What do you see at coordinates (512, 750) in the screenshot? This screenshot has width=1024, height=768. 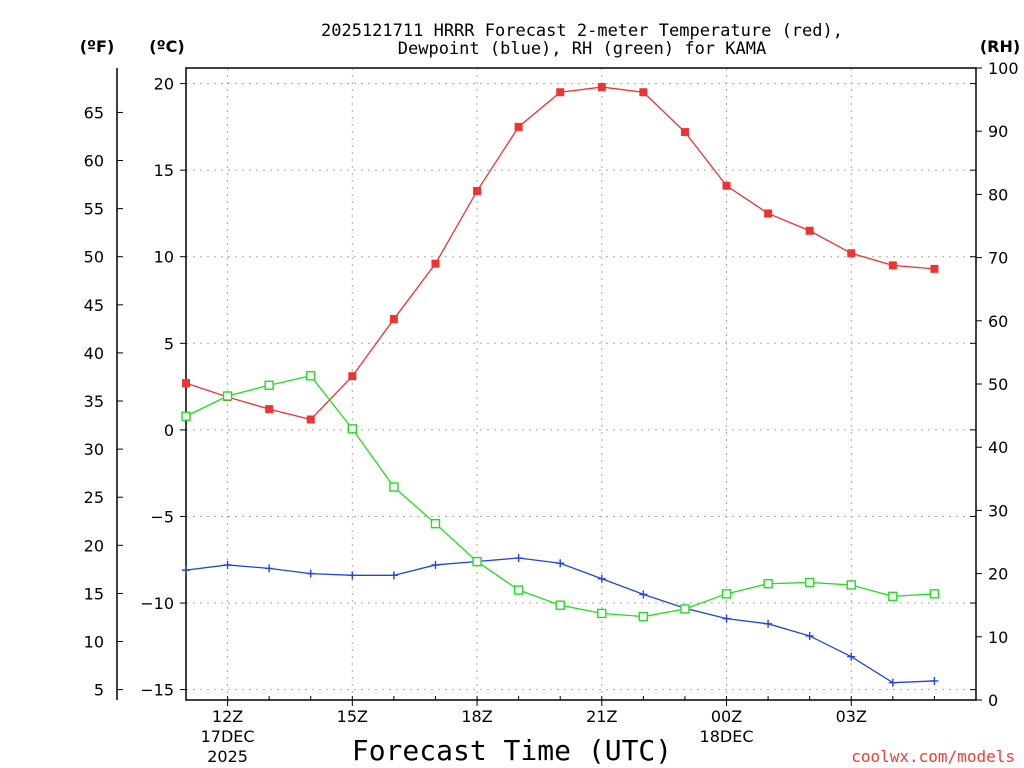 I see `x-axis-label: Forecast Time (UTC)` at bounding box center [512, 750].